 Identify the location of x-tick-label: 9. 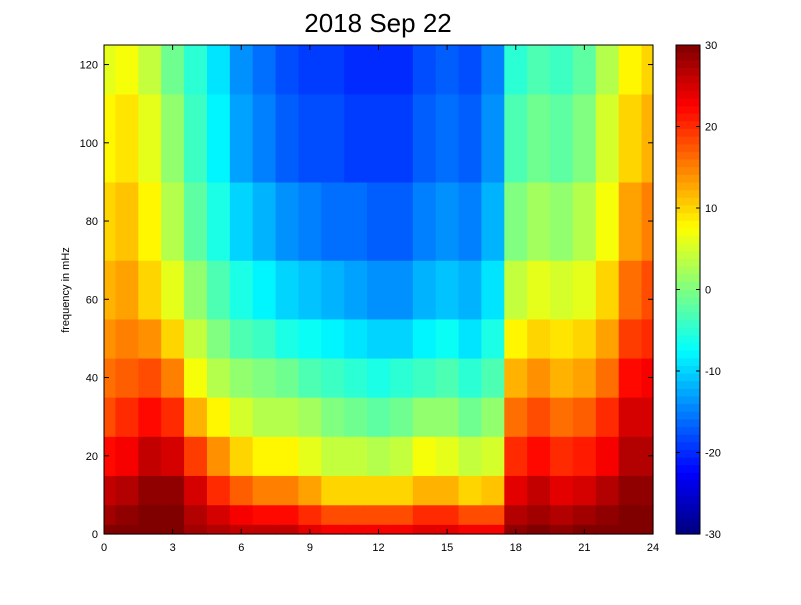
(310, 548).